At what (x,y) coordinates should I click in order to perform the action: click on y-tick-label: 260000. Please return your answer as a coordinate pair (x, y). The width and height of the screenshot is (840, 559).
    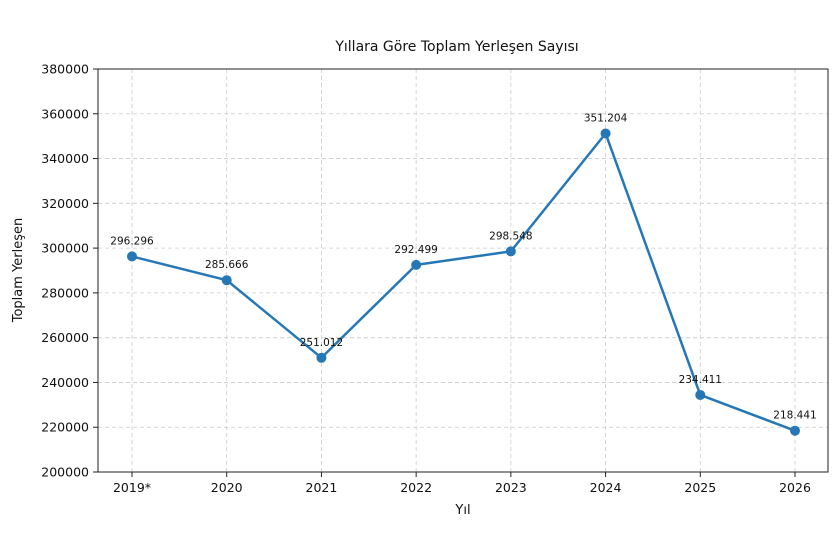
    Looking at the image, I should click on (65, 337).